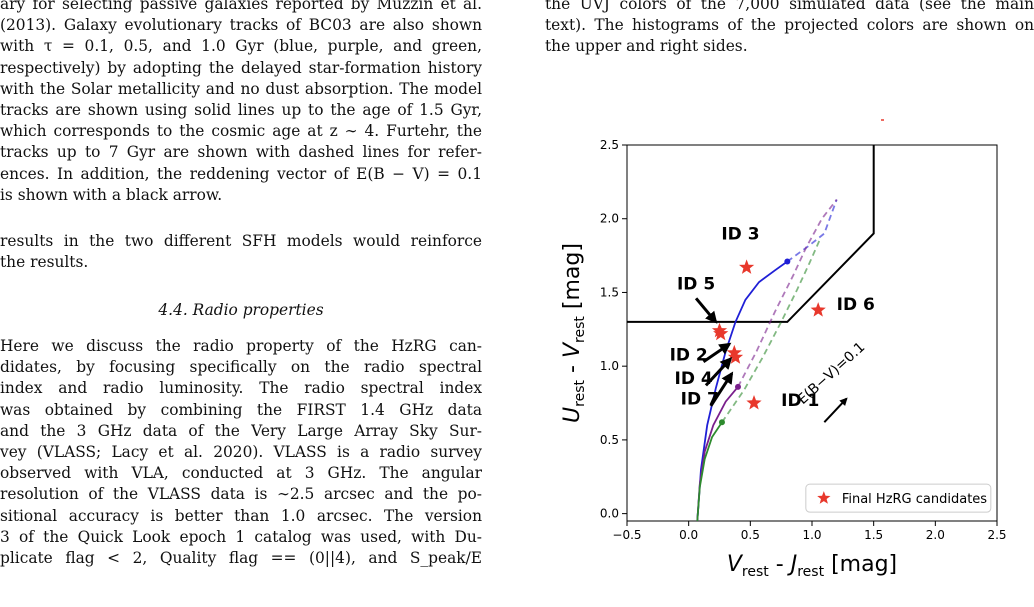 Image resolution: width=1034 pixels, height=607 pixels. What do you see at coordinates (44, 262) in the screenshot?
I see `text-line: the results.` at bounding box center [44, 262].